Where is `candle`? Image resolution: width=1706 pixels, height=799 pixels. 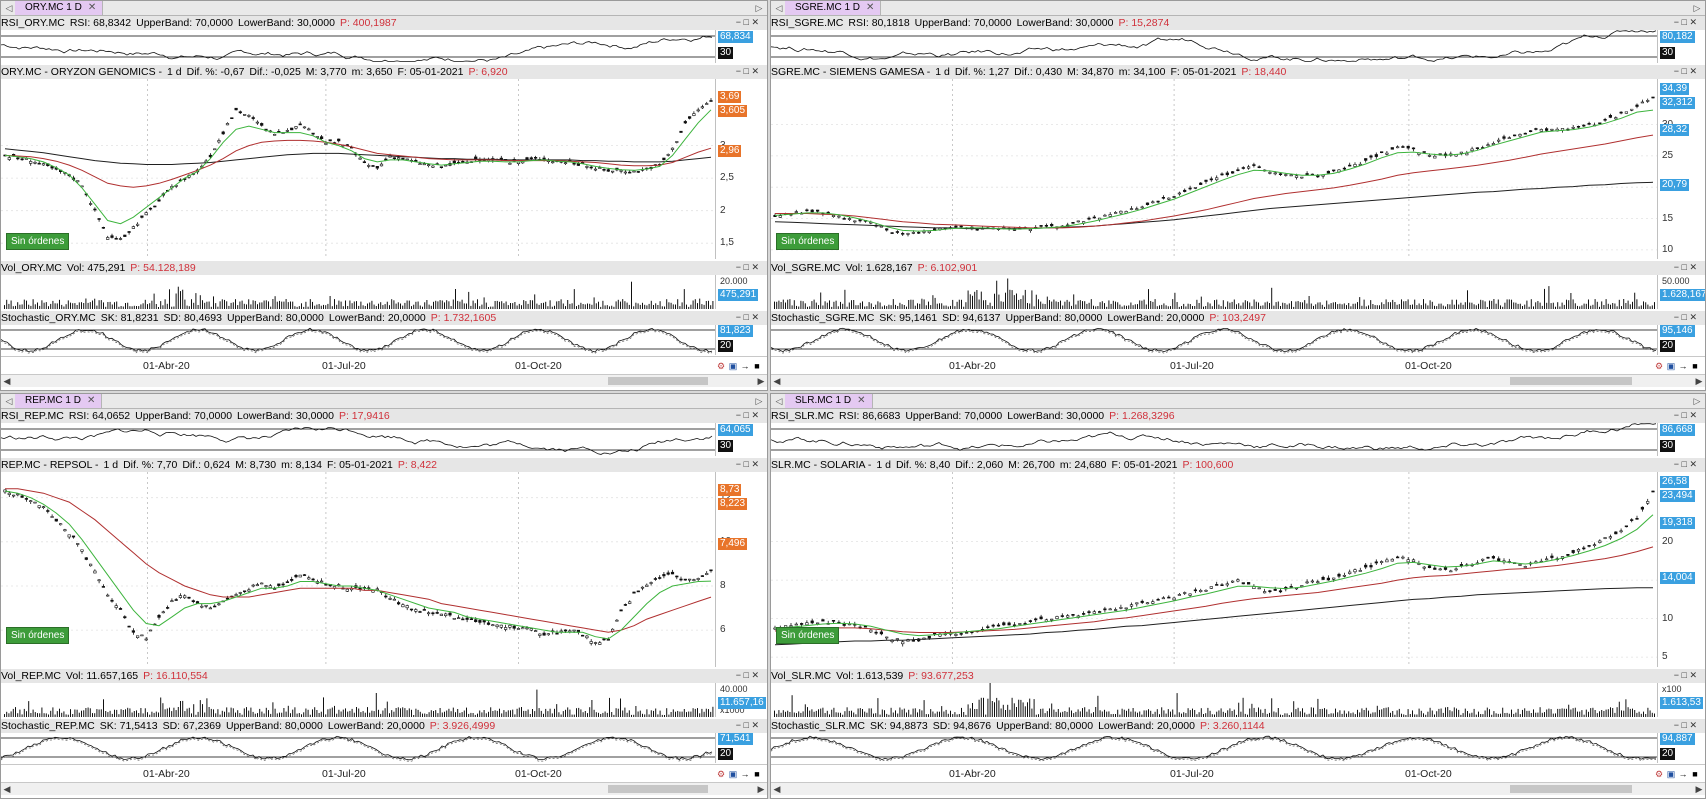 candle is located at coordinates (1541, 560).